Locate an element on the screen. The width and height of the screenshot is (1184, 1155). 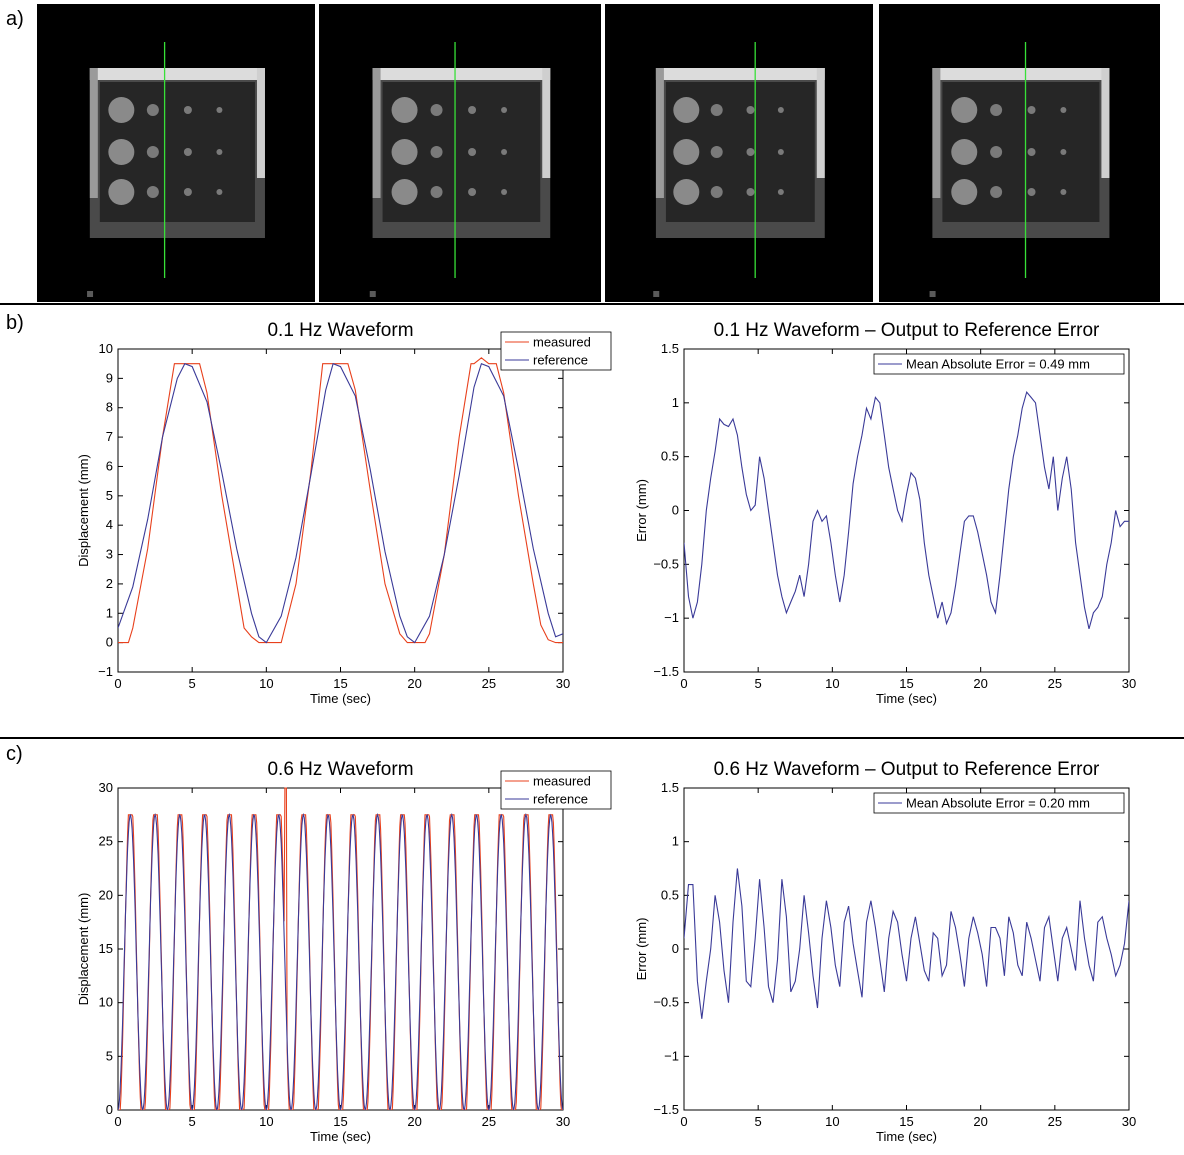
legend-entry: Mean Absolute Error = 0.20 mm is located at coordinates (998, 803).